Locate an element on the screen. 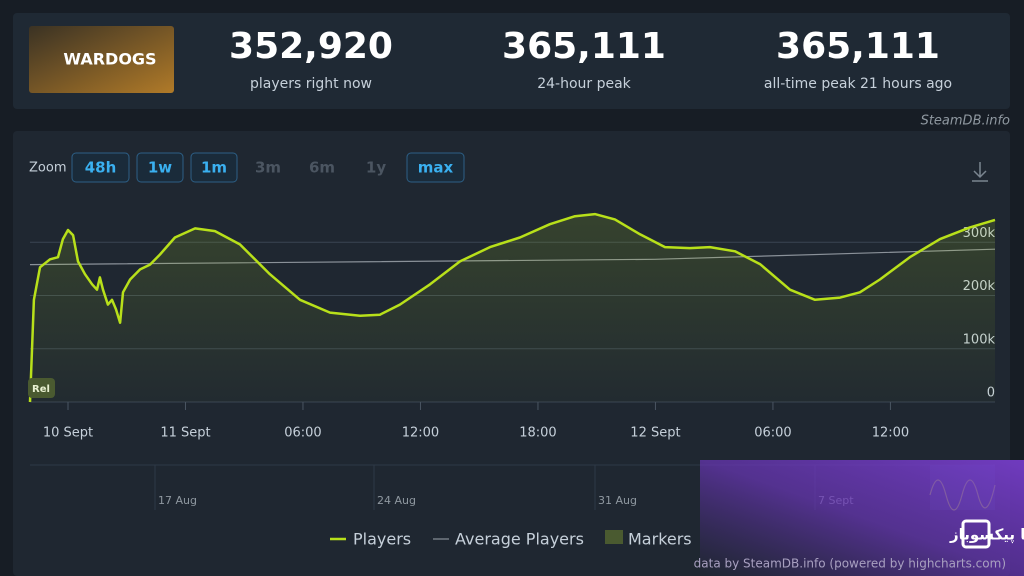  zoom-button-label: 6m is located at coordinates (322, 168).